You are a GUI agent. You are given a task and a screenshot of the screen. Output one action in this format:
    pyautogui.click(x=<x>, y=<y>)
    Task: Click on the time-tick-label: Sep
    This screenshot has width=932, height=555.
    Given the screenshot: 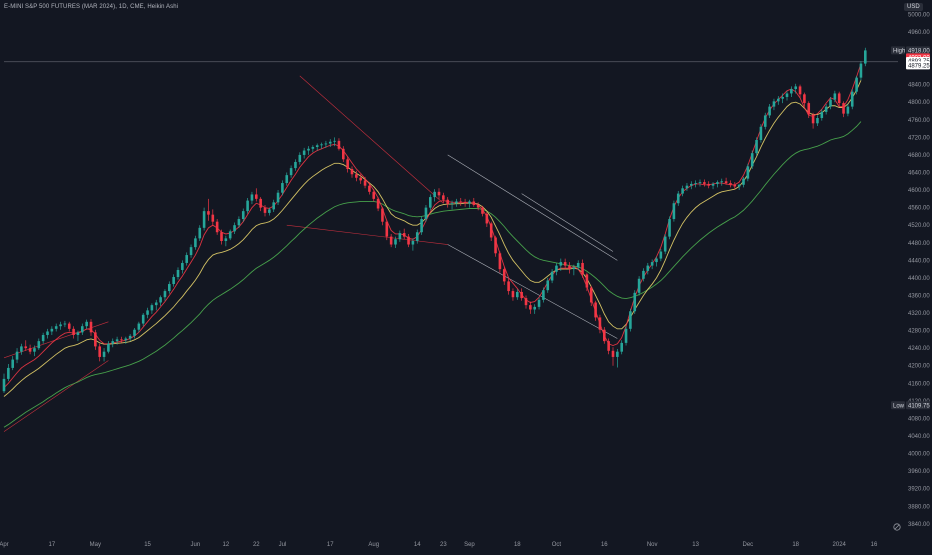 What is the action you would take?
    pyautogui.click(x=469, y=545)
    